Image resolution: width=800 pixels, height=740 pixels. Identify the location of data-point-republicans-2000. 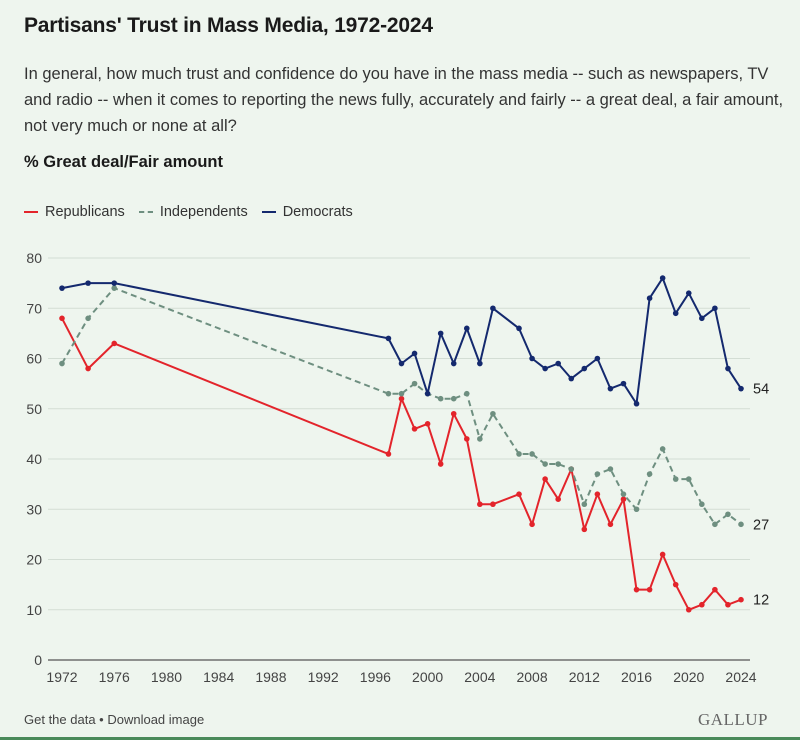
(427, 424).